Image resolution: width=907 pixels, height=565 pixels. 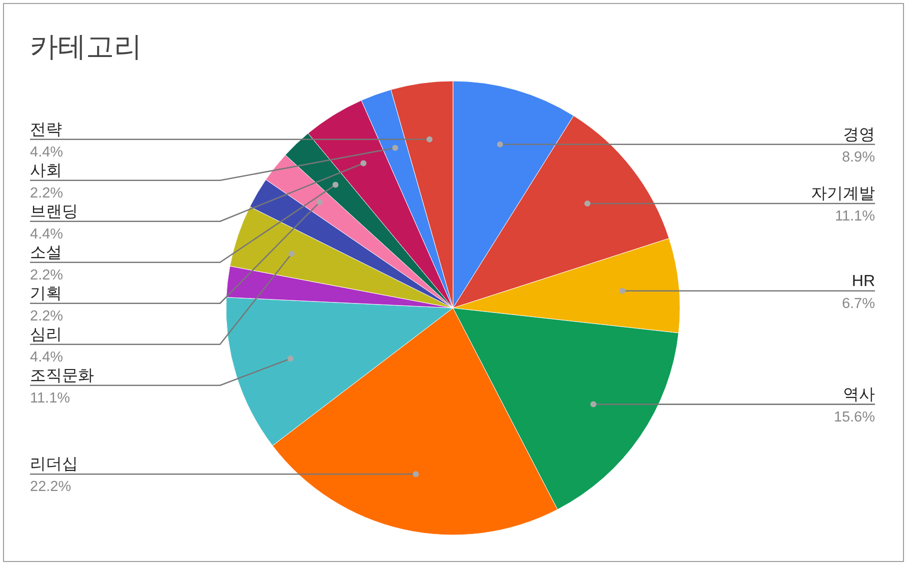 What do you see at coordinates (54, 465) in the screenshot?
I see `slice-label: 리더십` at bounding box center [54, 465].